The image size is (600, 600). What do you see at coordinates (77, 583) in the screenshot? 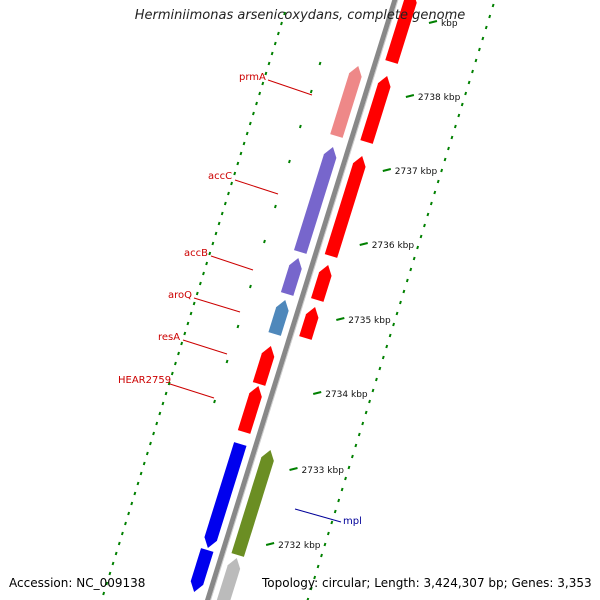
I see `accession-text: Accession: NC_009138` at bounding box center [77, 583].